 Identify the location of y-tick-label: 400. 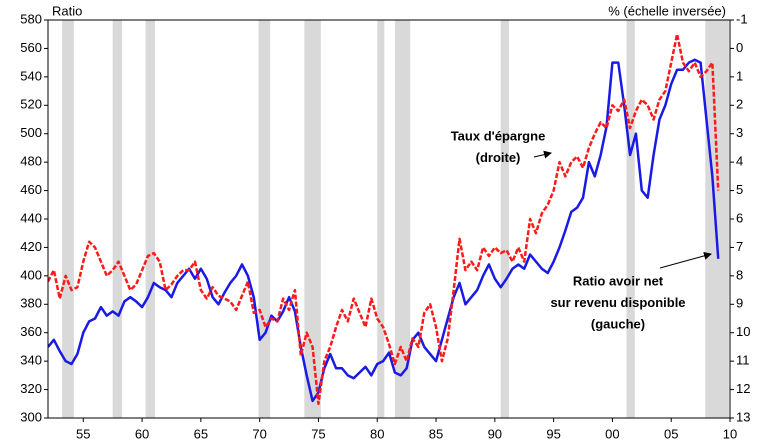
(31, 274).